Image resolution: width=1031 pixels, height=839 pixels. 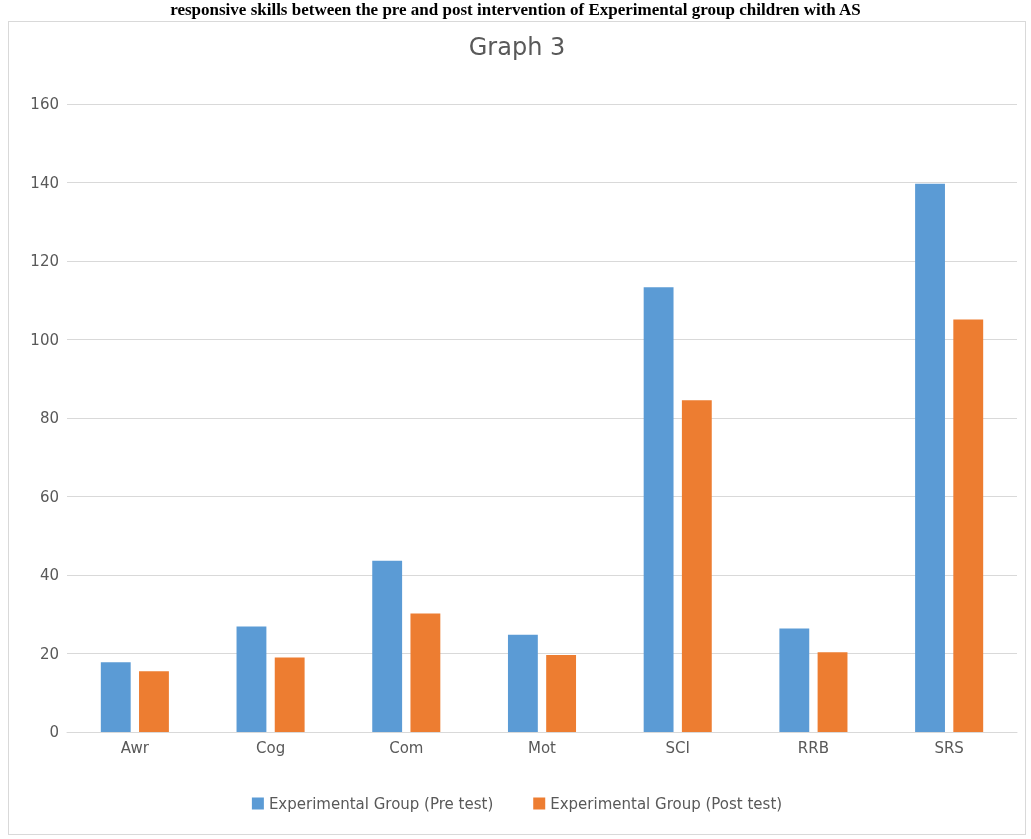 What do you see at coordinates (49, 653) in the screenshot?
I see `y-tick-label: 20` at bounding box center [49, 653].